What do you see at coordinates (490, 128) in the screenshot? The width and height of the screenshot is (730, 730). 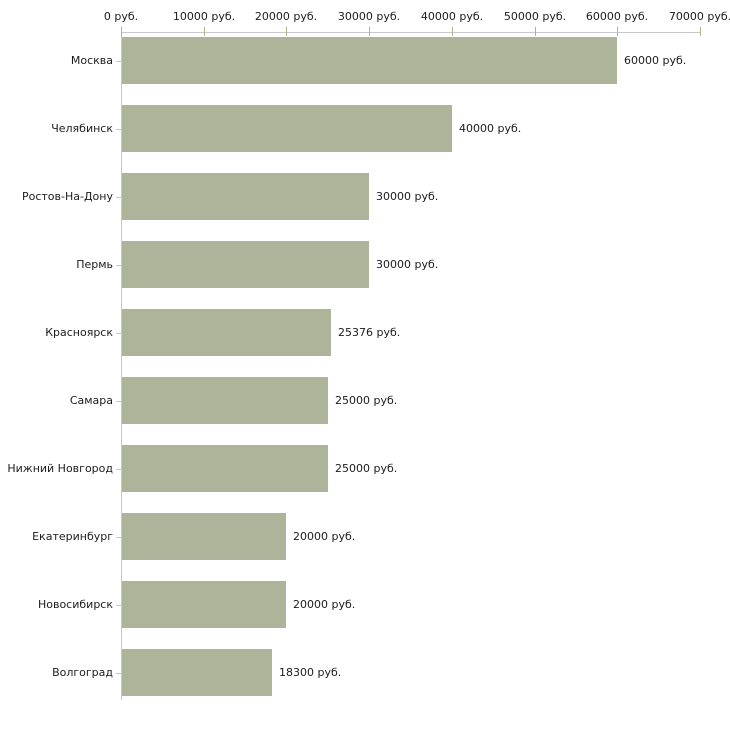 I see `bar-value-label: 40000 руб.` at bounding box center [490, 128].